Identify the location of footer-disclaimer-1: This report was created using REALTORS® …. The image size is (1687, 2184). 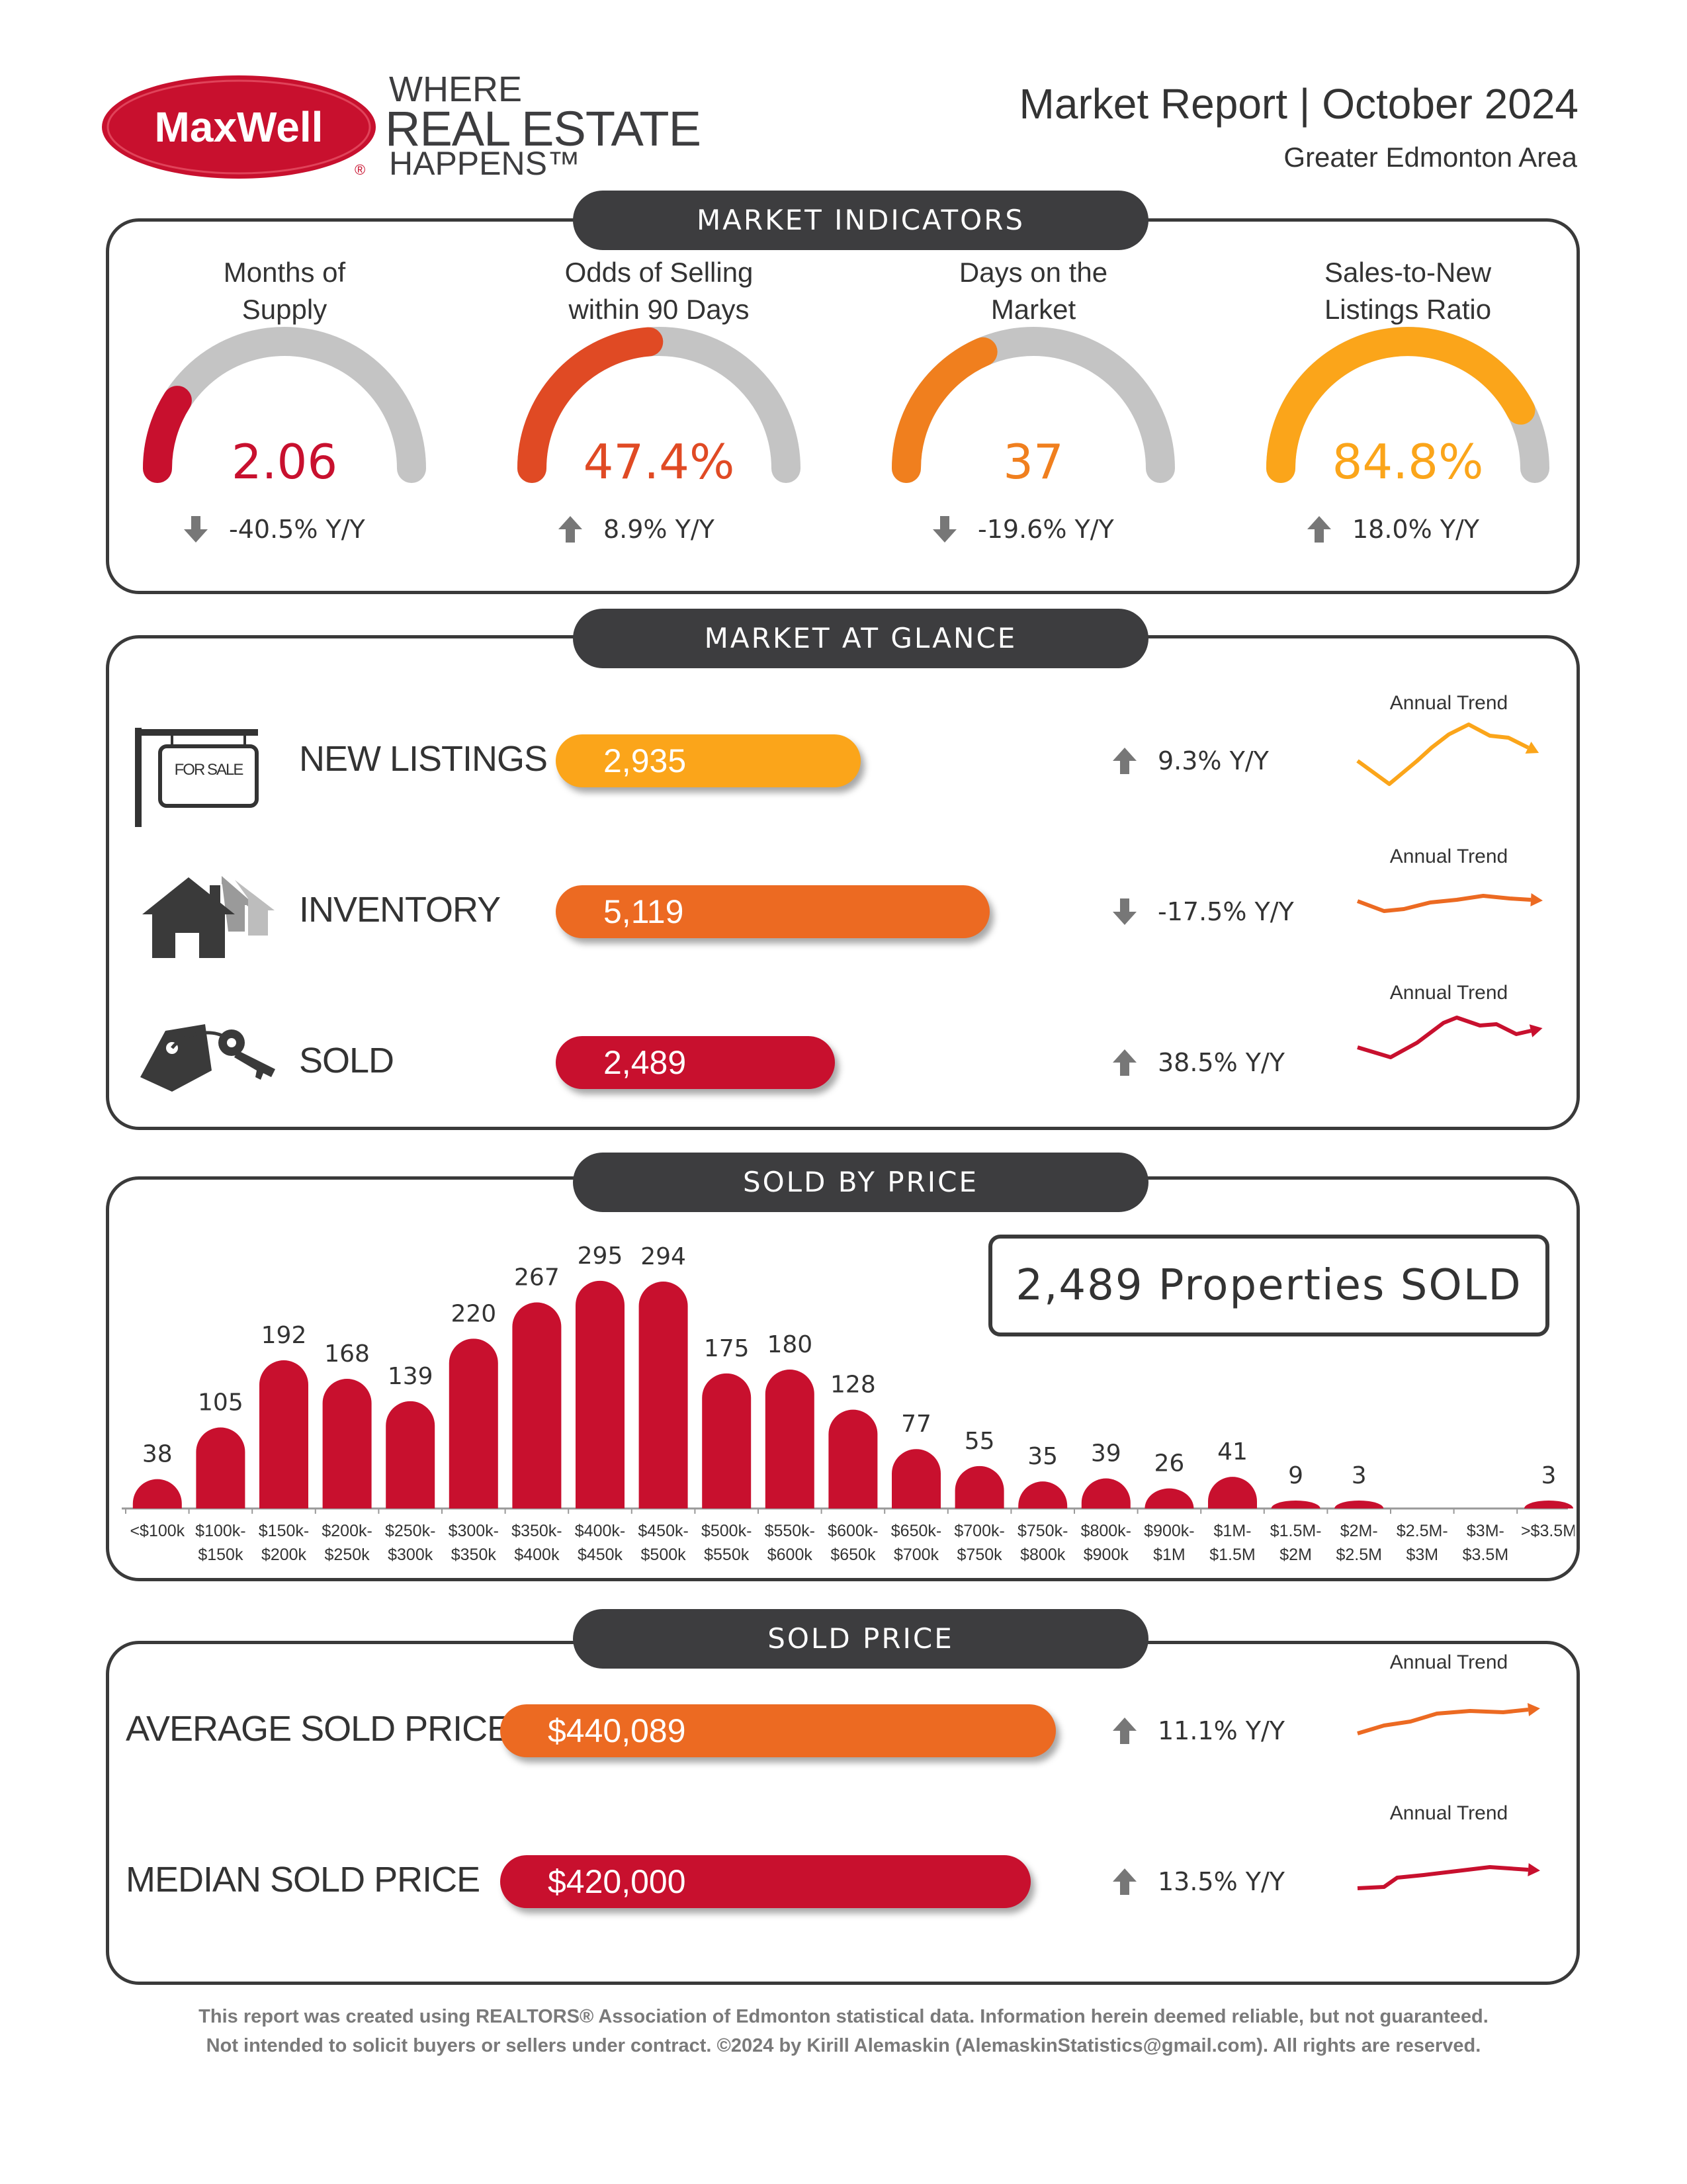
(844, 2016).